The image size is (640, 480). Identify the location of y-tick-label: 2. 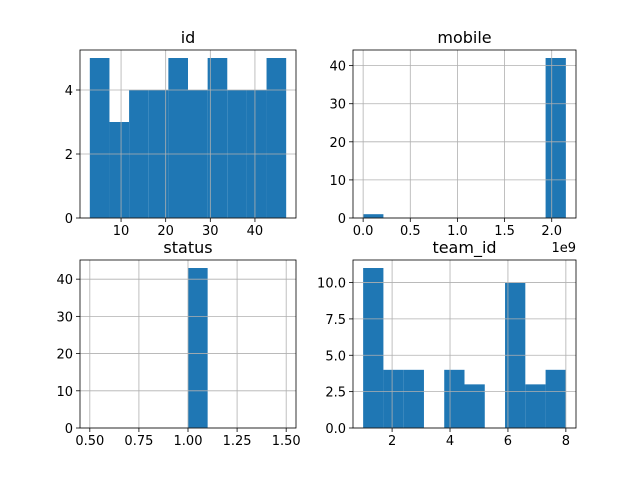
(69, 155).